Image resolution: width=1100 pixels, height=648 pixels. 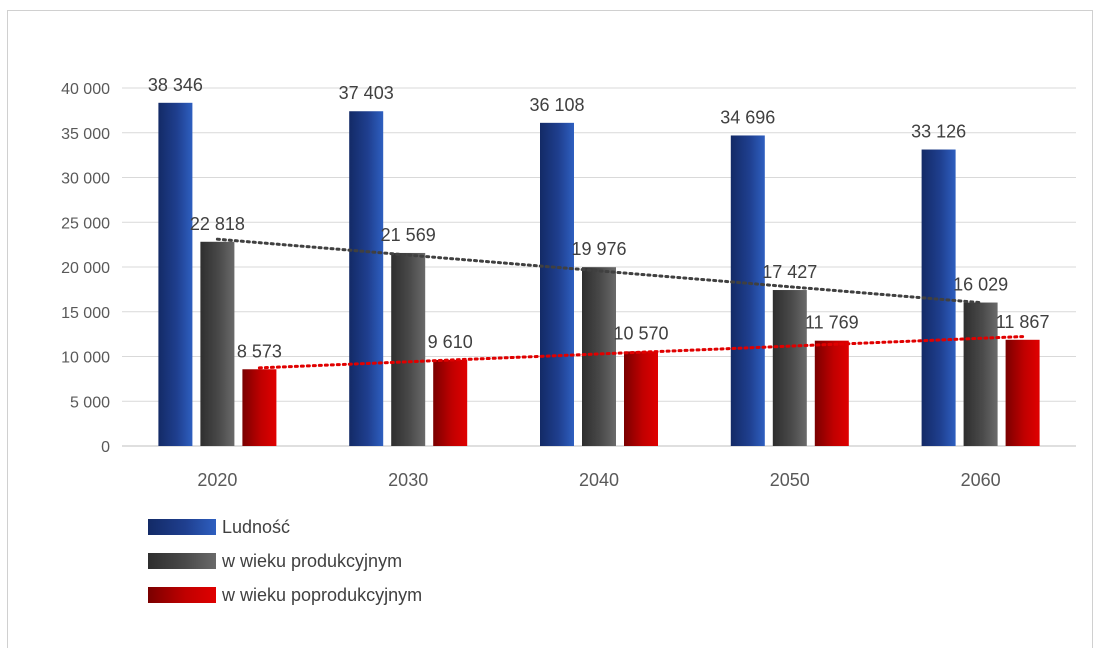 I want to click on data-label: 22 818, so click(x=217, y=224).